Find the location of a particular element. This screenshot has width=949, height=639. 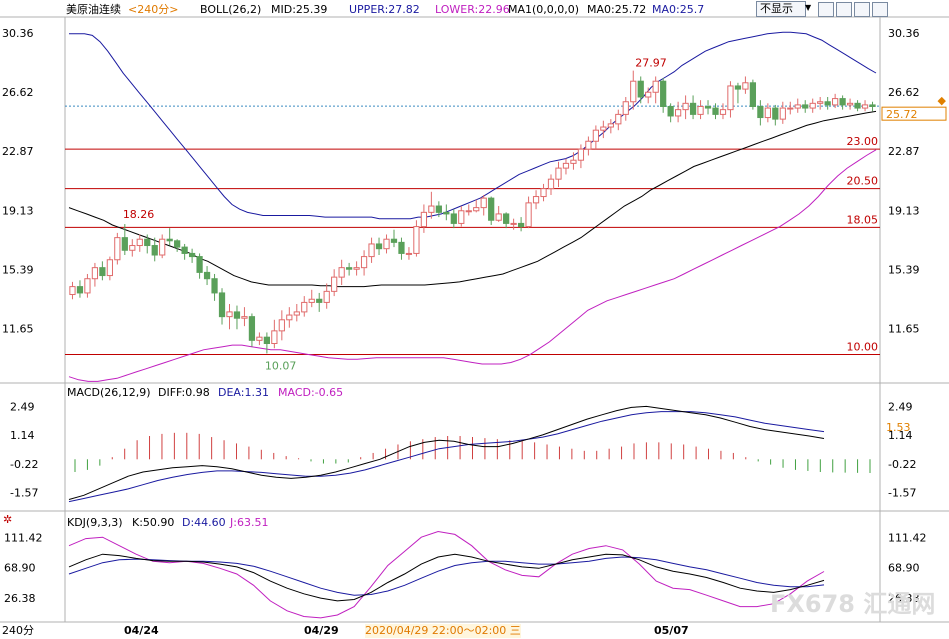

level-label: 18.05 is located at coordinates (863, 219).